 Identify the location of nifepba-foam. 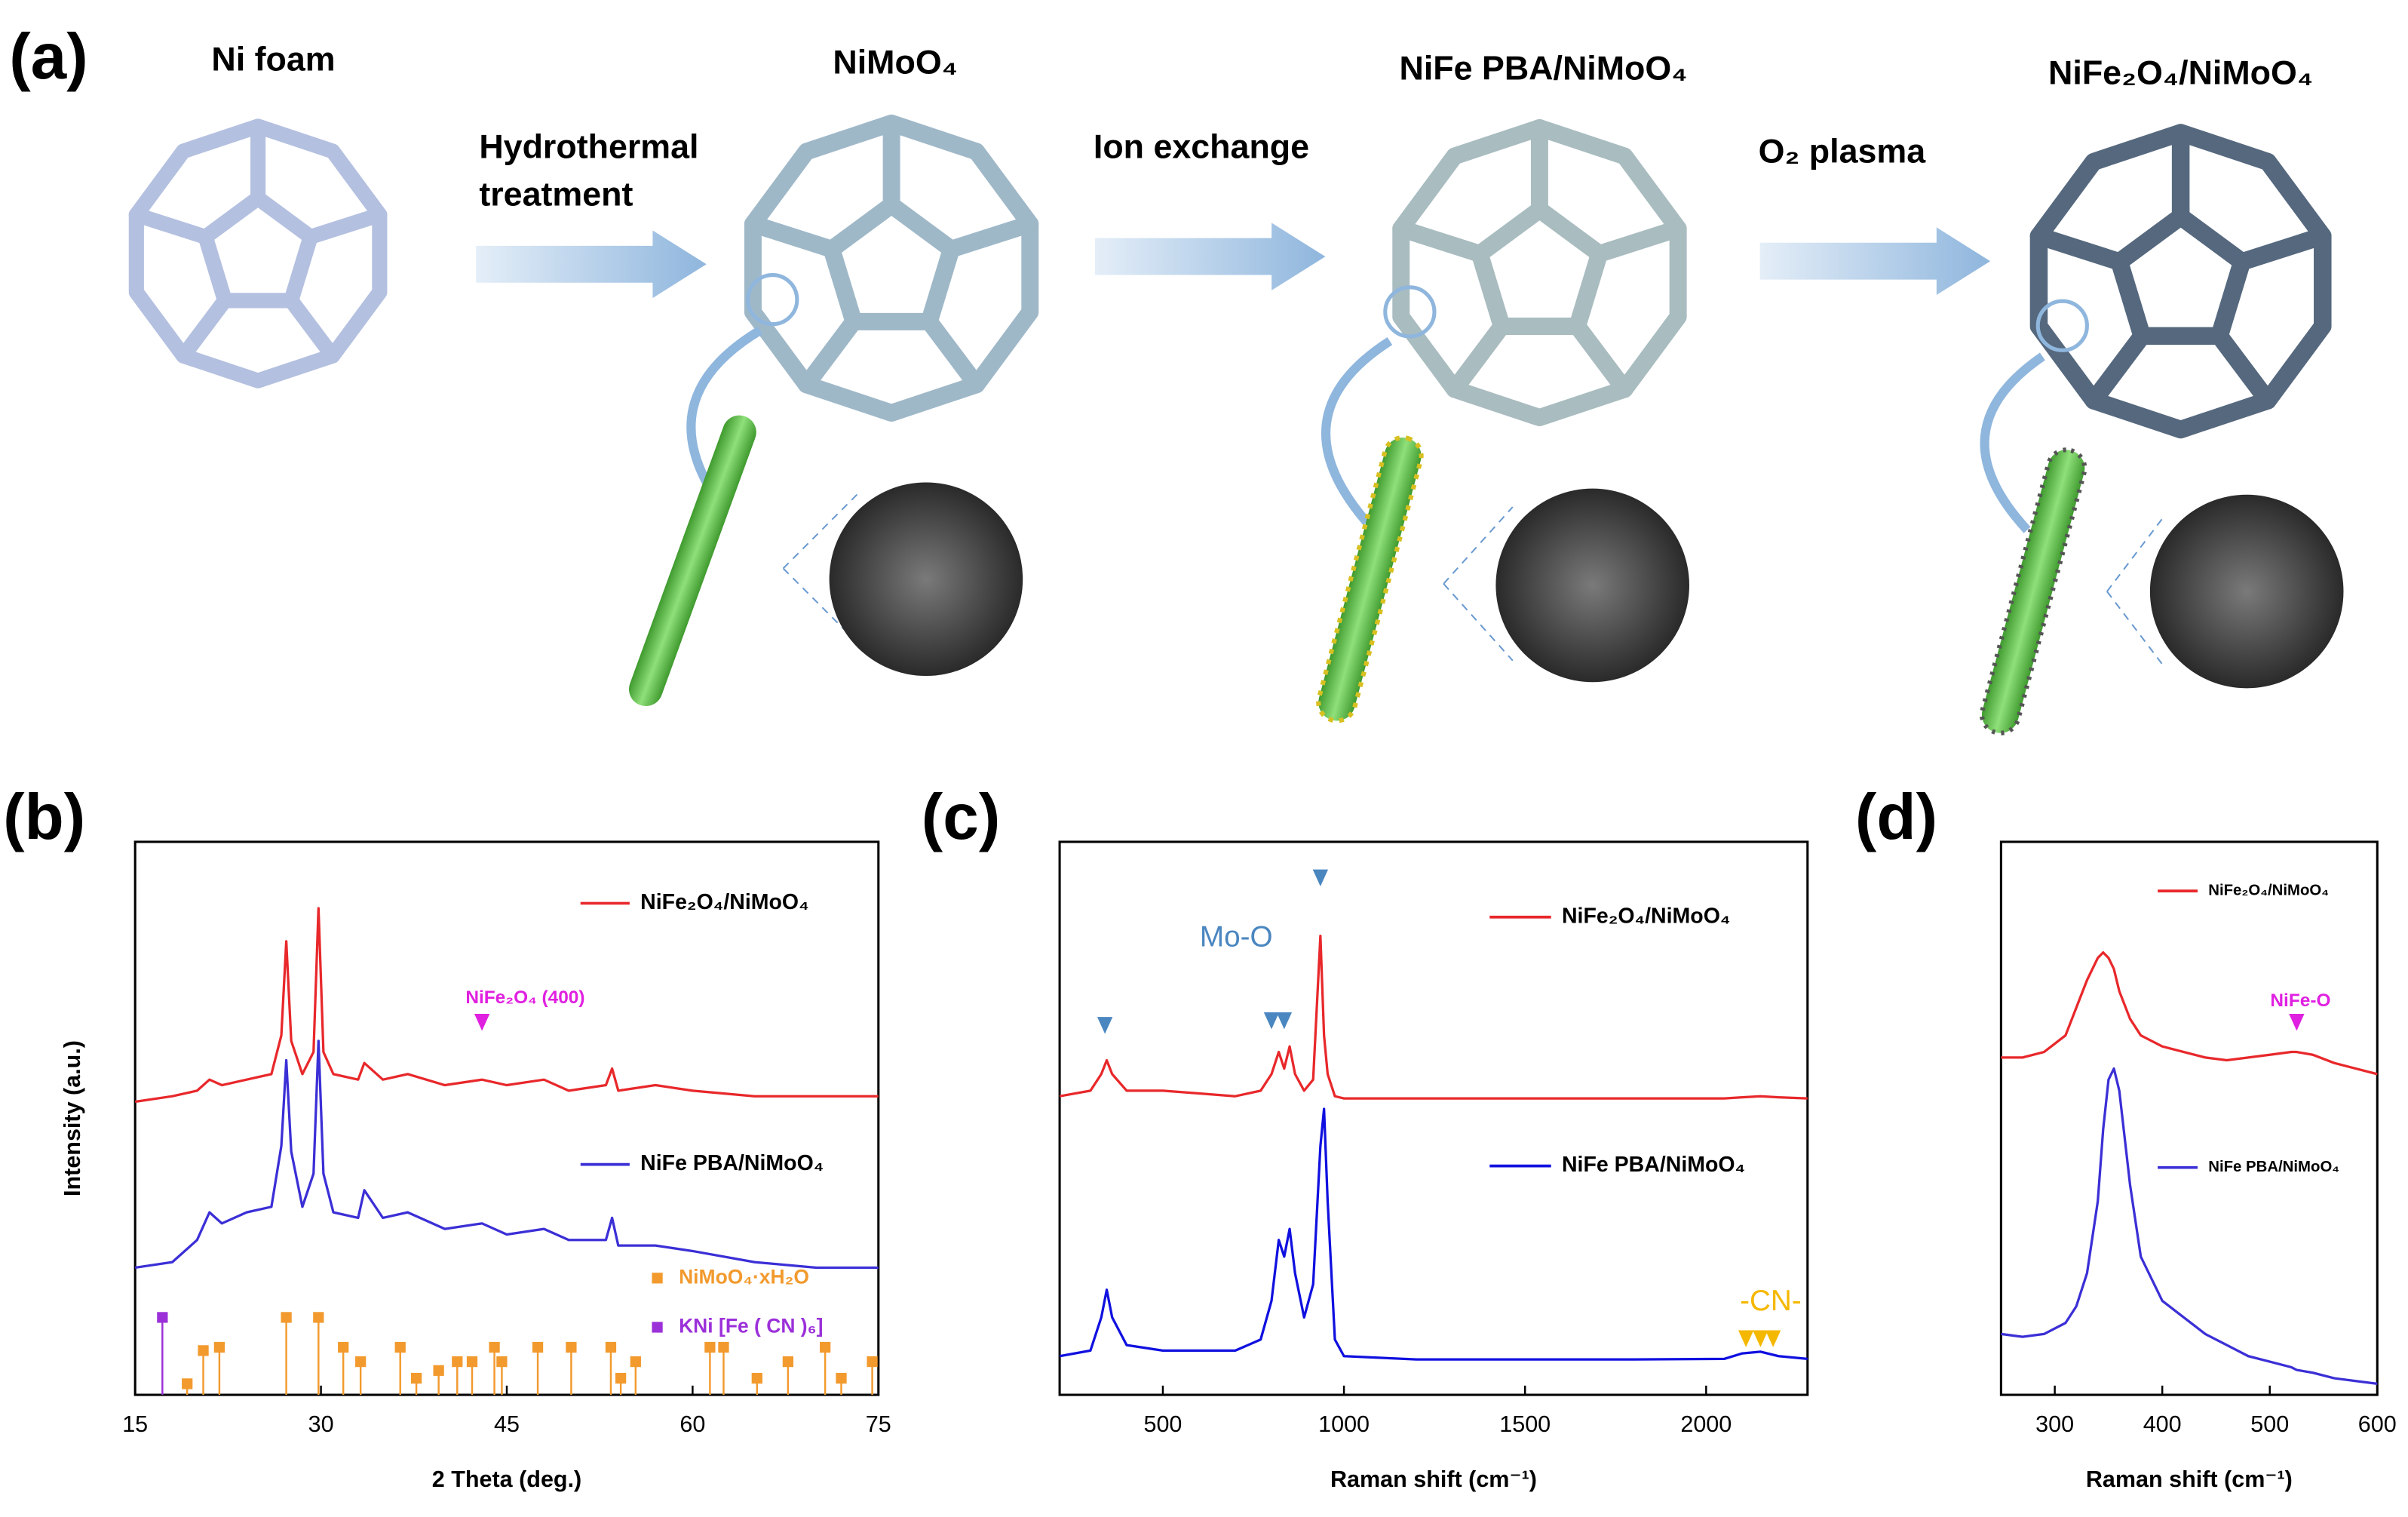
(1539, 272).